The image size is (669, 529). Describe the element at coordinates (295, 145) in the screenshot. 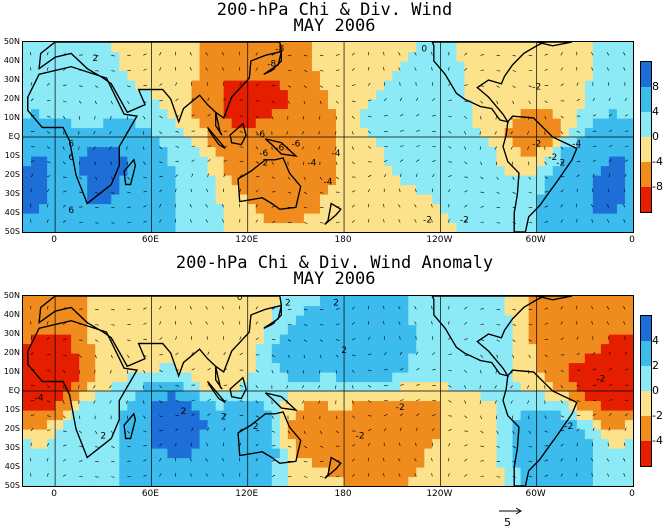

I see `contour-label: -6` at that location.